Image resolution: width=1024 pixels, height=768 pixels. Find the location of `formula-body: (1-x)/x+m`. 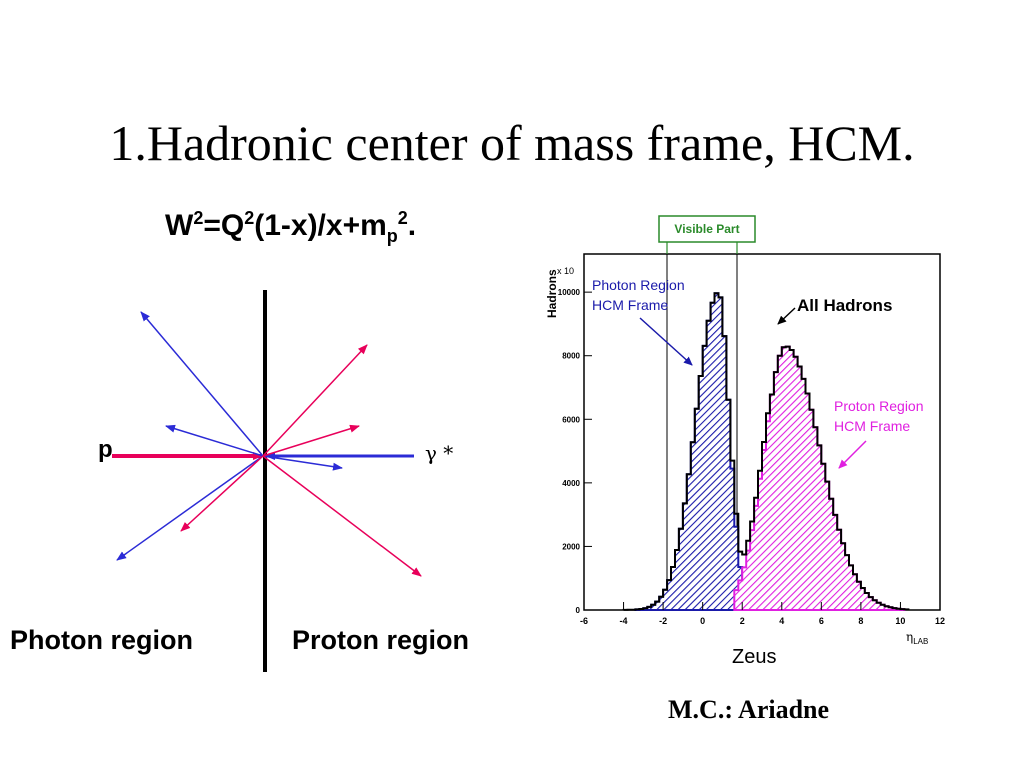

formula-body: (1-x)/x+m is located at coordinates (320, 225).